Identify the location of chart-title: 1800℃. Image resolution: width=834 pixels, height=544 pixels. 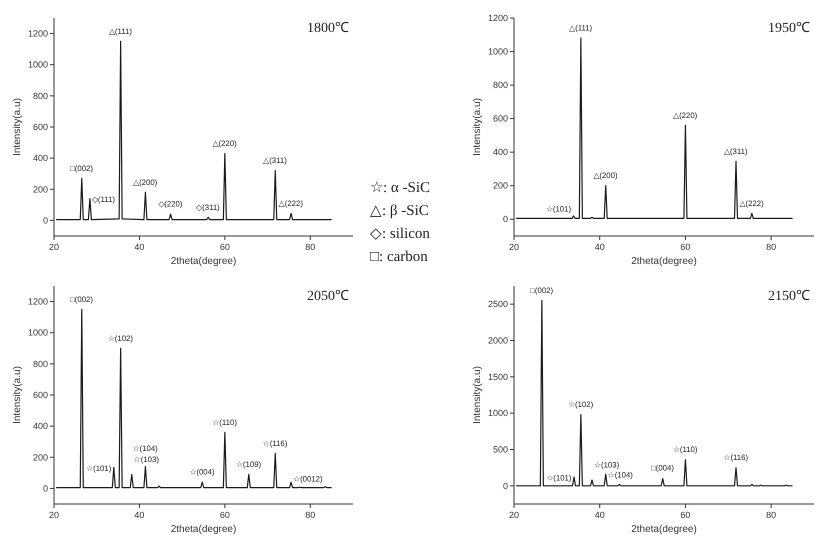
(328, 28).